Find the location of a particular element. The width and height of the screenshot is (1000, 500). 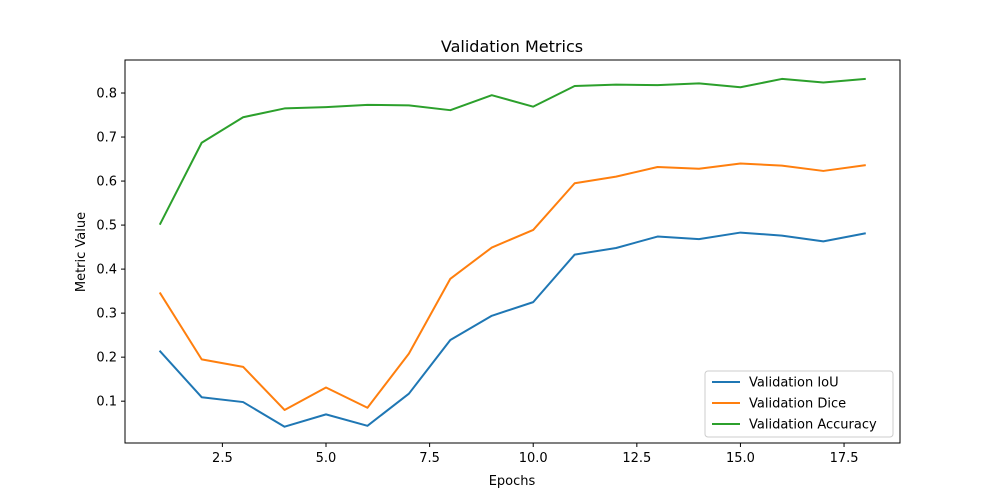

y-tick-label: 0.5 is located at coordinates (106, 226).